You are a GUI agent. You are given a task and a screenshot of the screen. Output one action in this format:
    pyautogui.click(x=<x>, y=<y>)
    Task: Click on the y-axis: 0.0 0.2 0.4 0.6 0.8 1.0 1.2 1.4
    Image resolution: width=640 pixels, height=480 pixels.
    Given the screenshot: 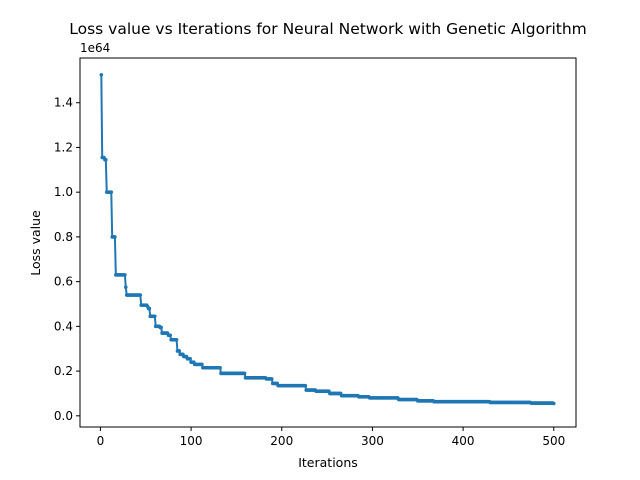 What is the action you would take?
    pyautogui.click(x=67, y=259)
    